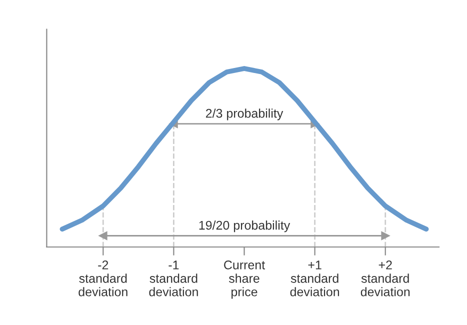 This screenshot has width=467, height=325. Describe the element at coordinates (244, 279) in the screenshot. I see `x-tick-label: Current share price` at that location.